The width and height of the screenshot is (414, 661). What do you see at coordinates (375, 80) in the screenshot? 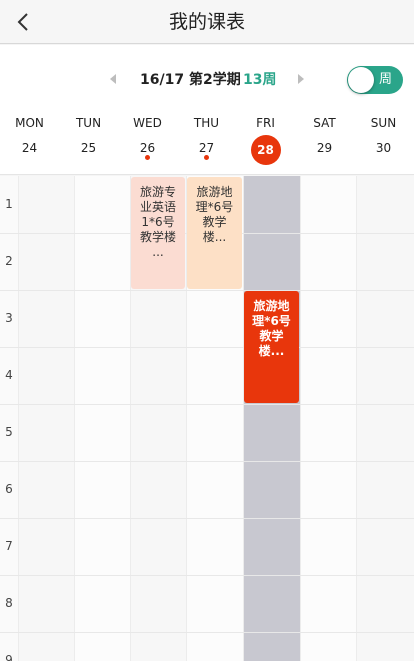
I see `view-toggle: 周` at bounding box center [375, 80].